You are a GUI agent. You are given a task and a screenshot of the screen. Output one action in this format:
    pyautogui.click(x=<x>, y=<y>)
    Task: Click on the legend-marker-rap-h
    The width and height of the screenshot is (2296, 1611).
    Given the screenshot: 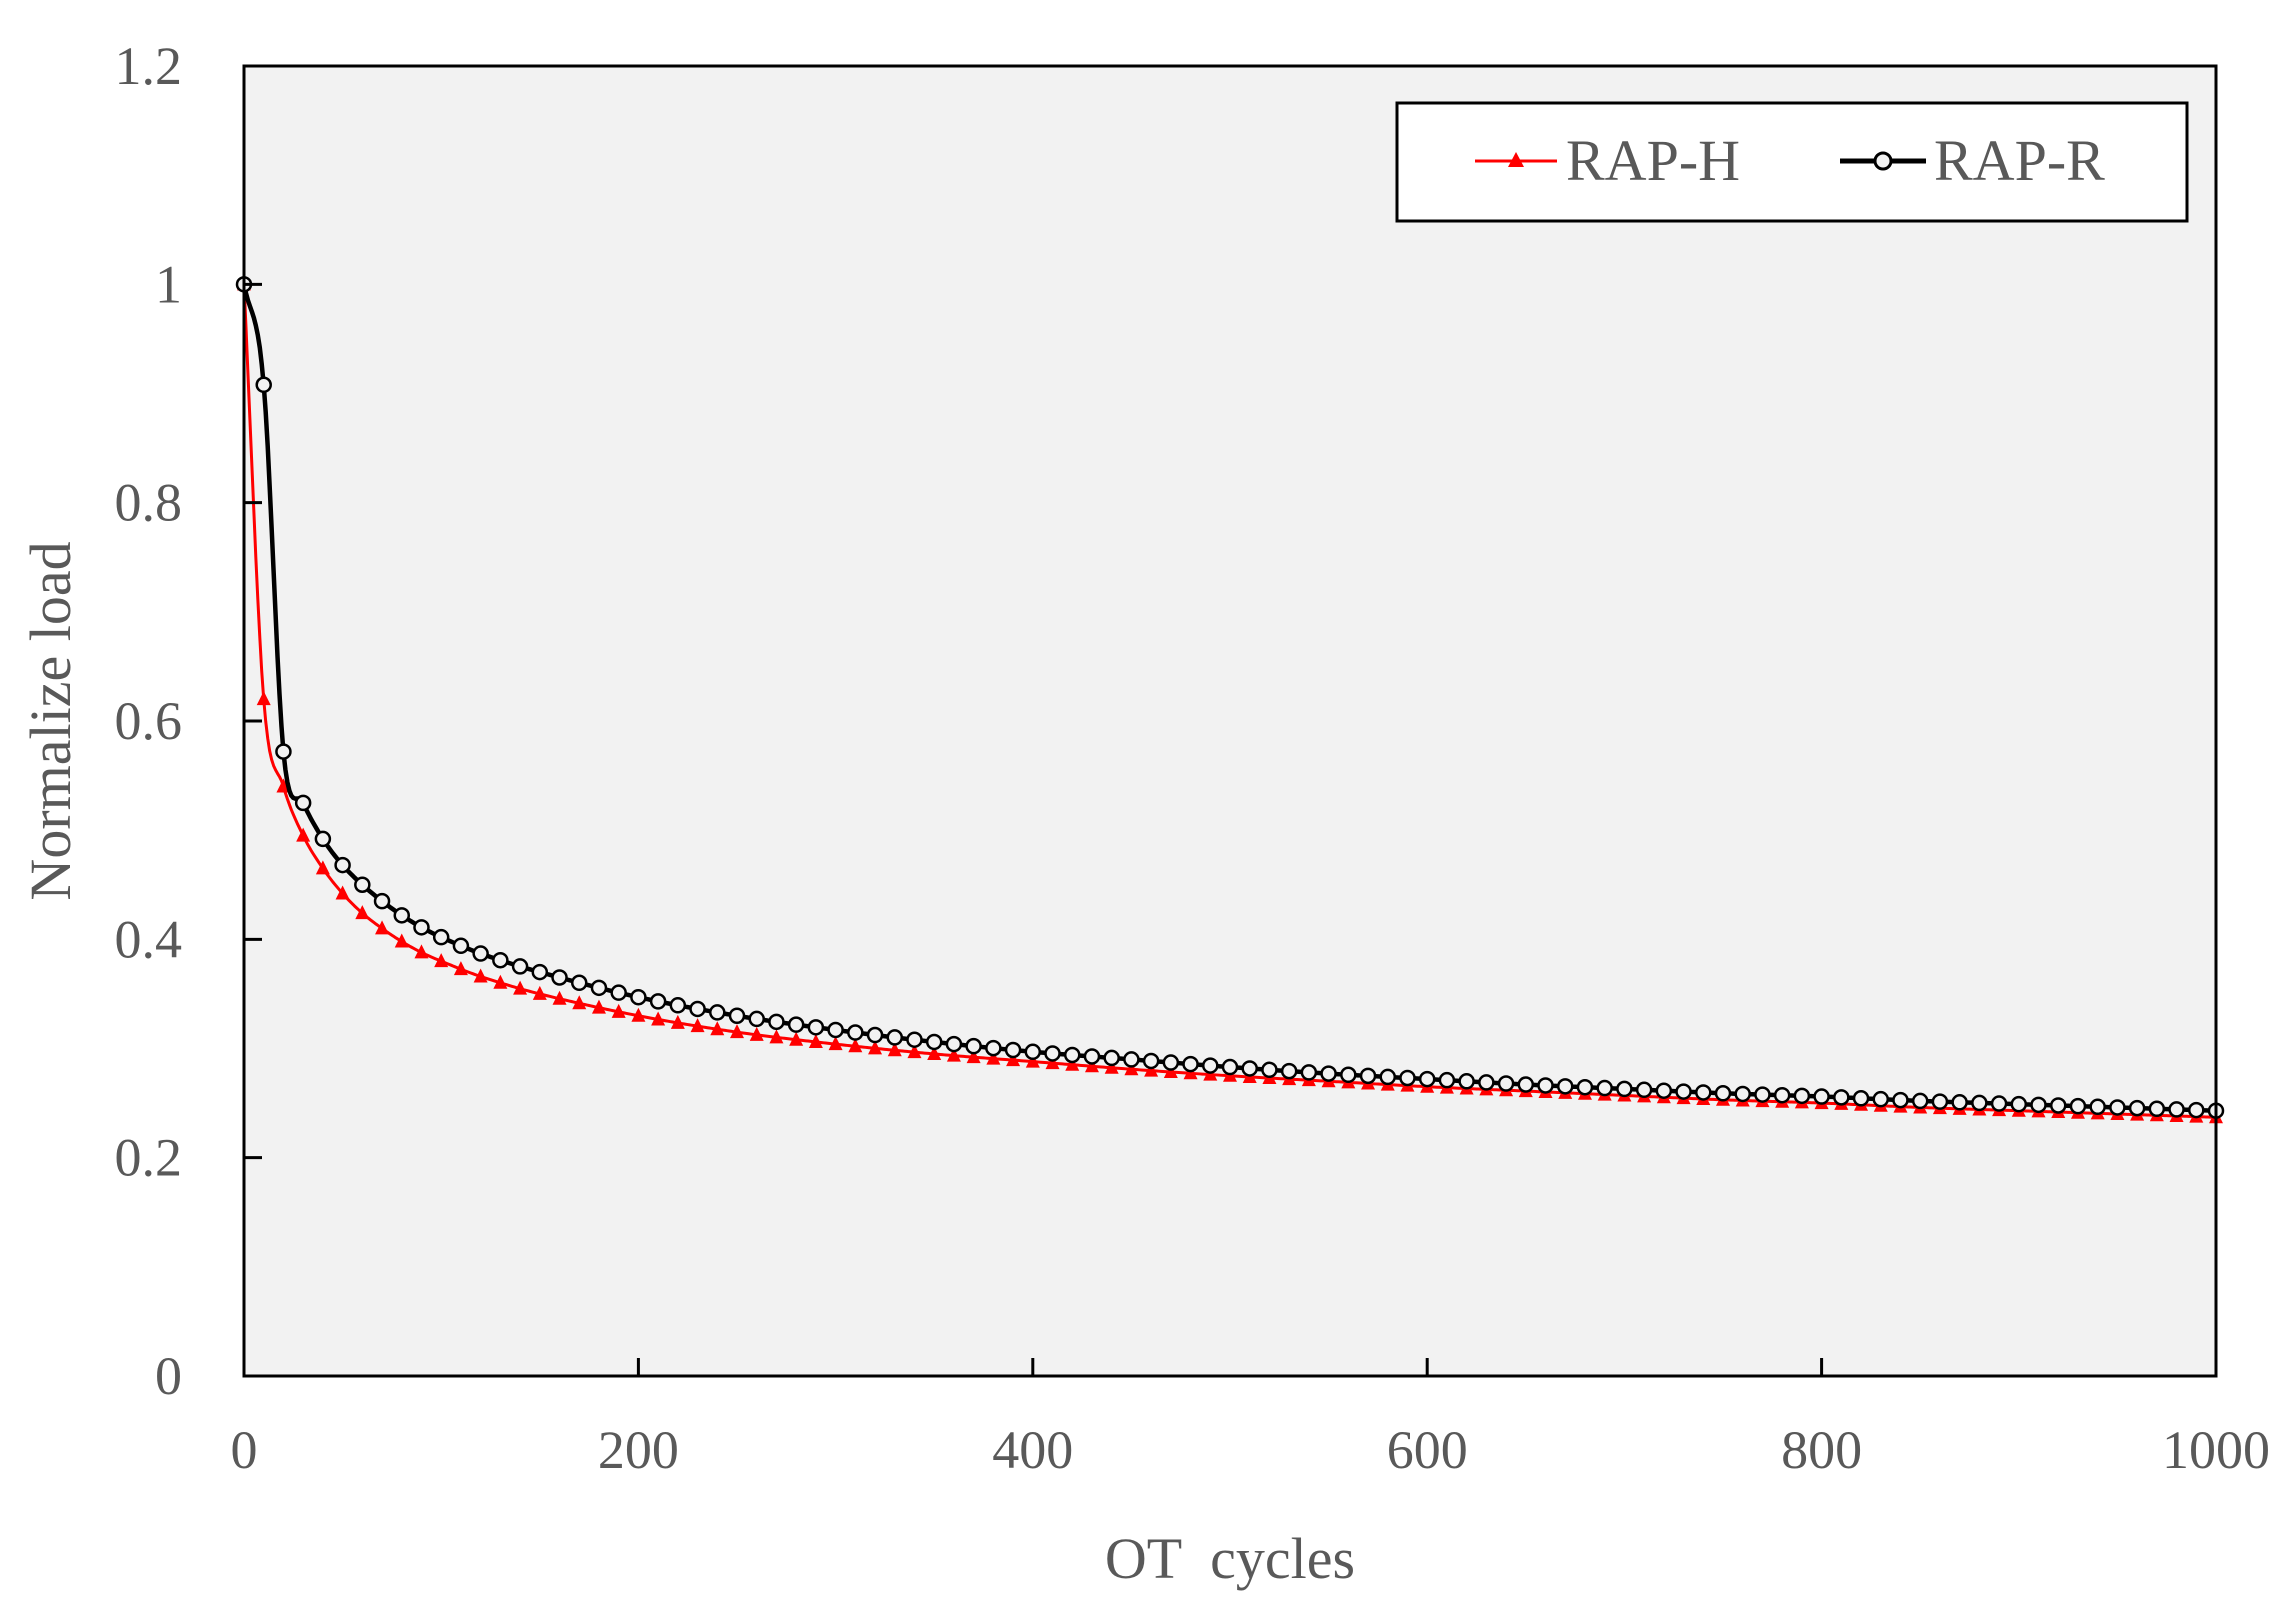 What is the action you would take?
    pyautogui.click(x=1516, y=159)
    